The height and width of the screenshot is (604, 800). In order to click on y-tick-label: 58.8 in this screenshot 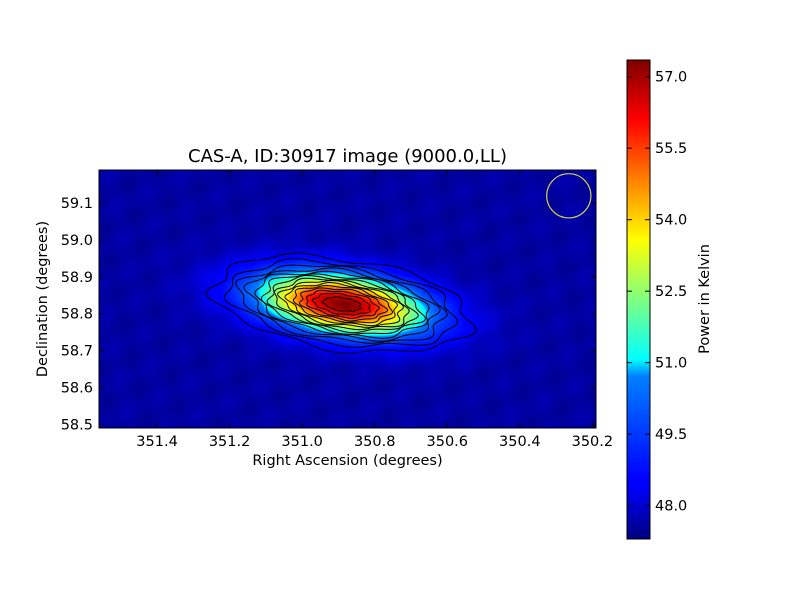, I will do `click(77, 315)`.